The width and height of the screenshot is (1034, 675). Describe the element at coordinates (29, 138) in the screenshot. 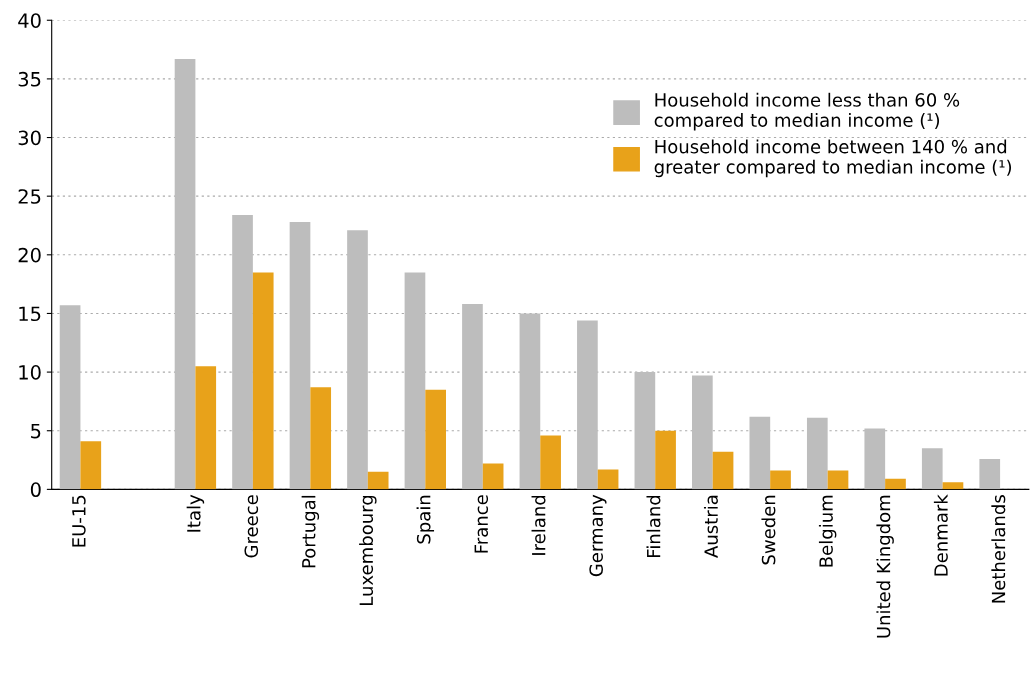

I see `y-tick-label: 30` at that location.